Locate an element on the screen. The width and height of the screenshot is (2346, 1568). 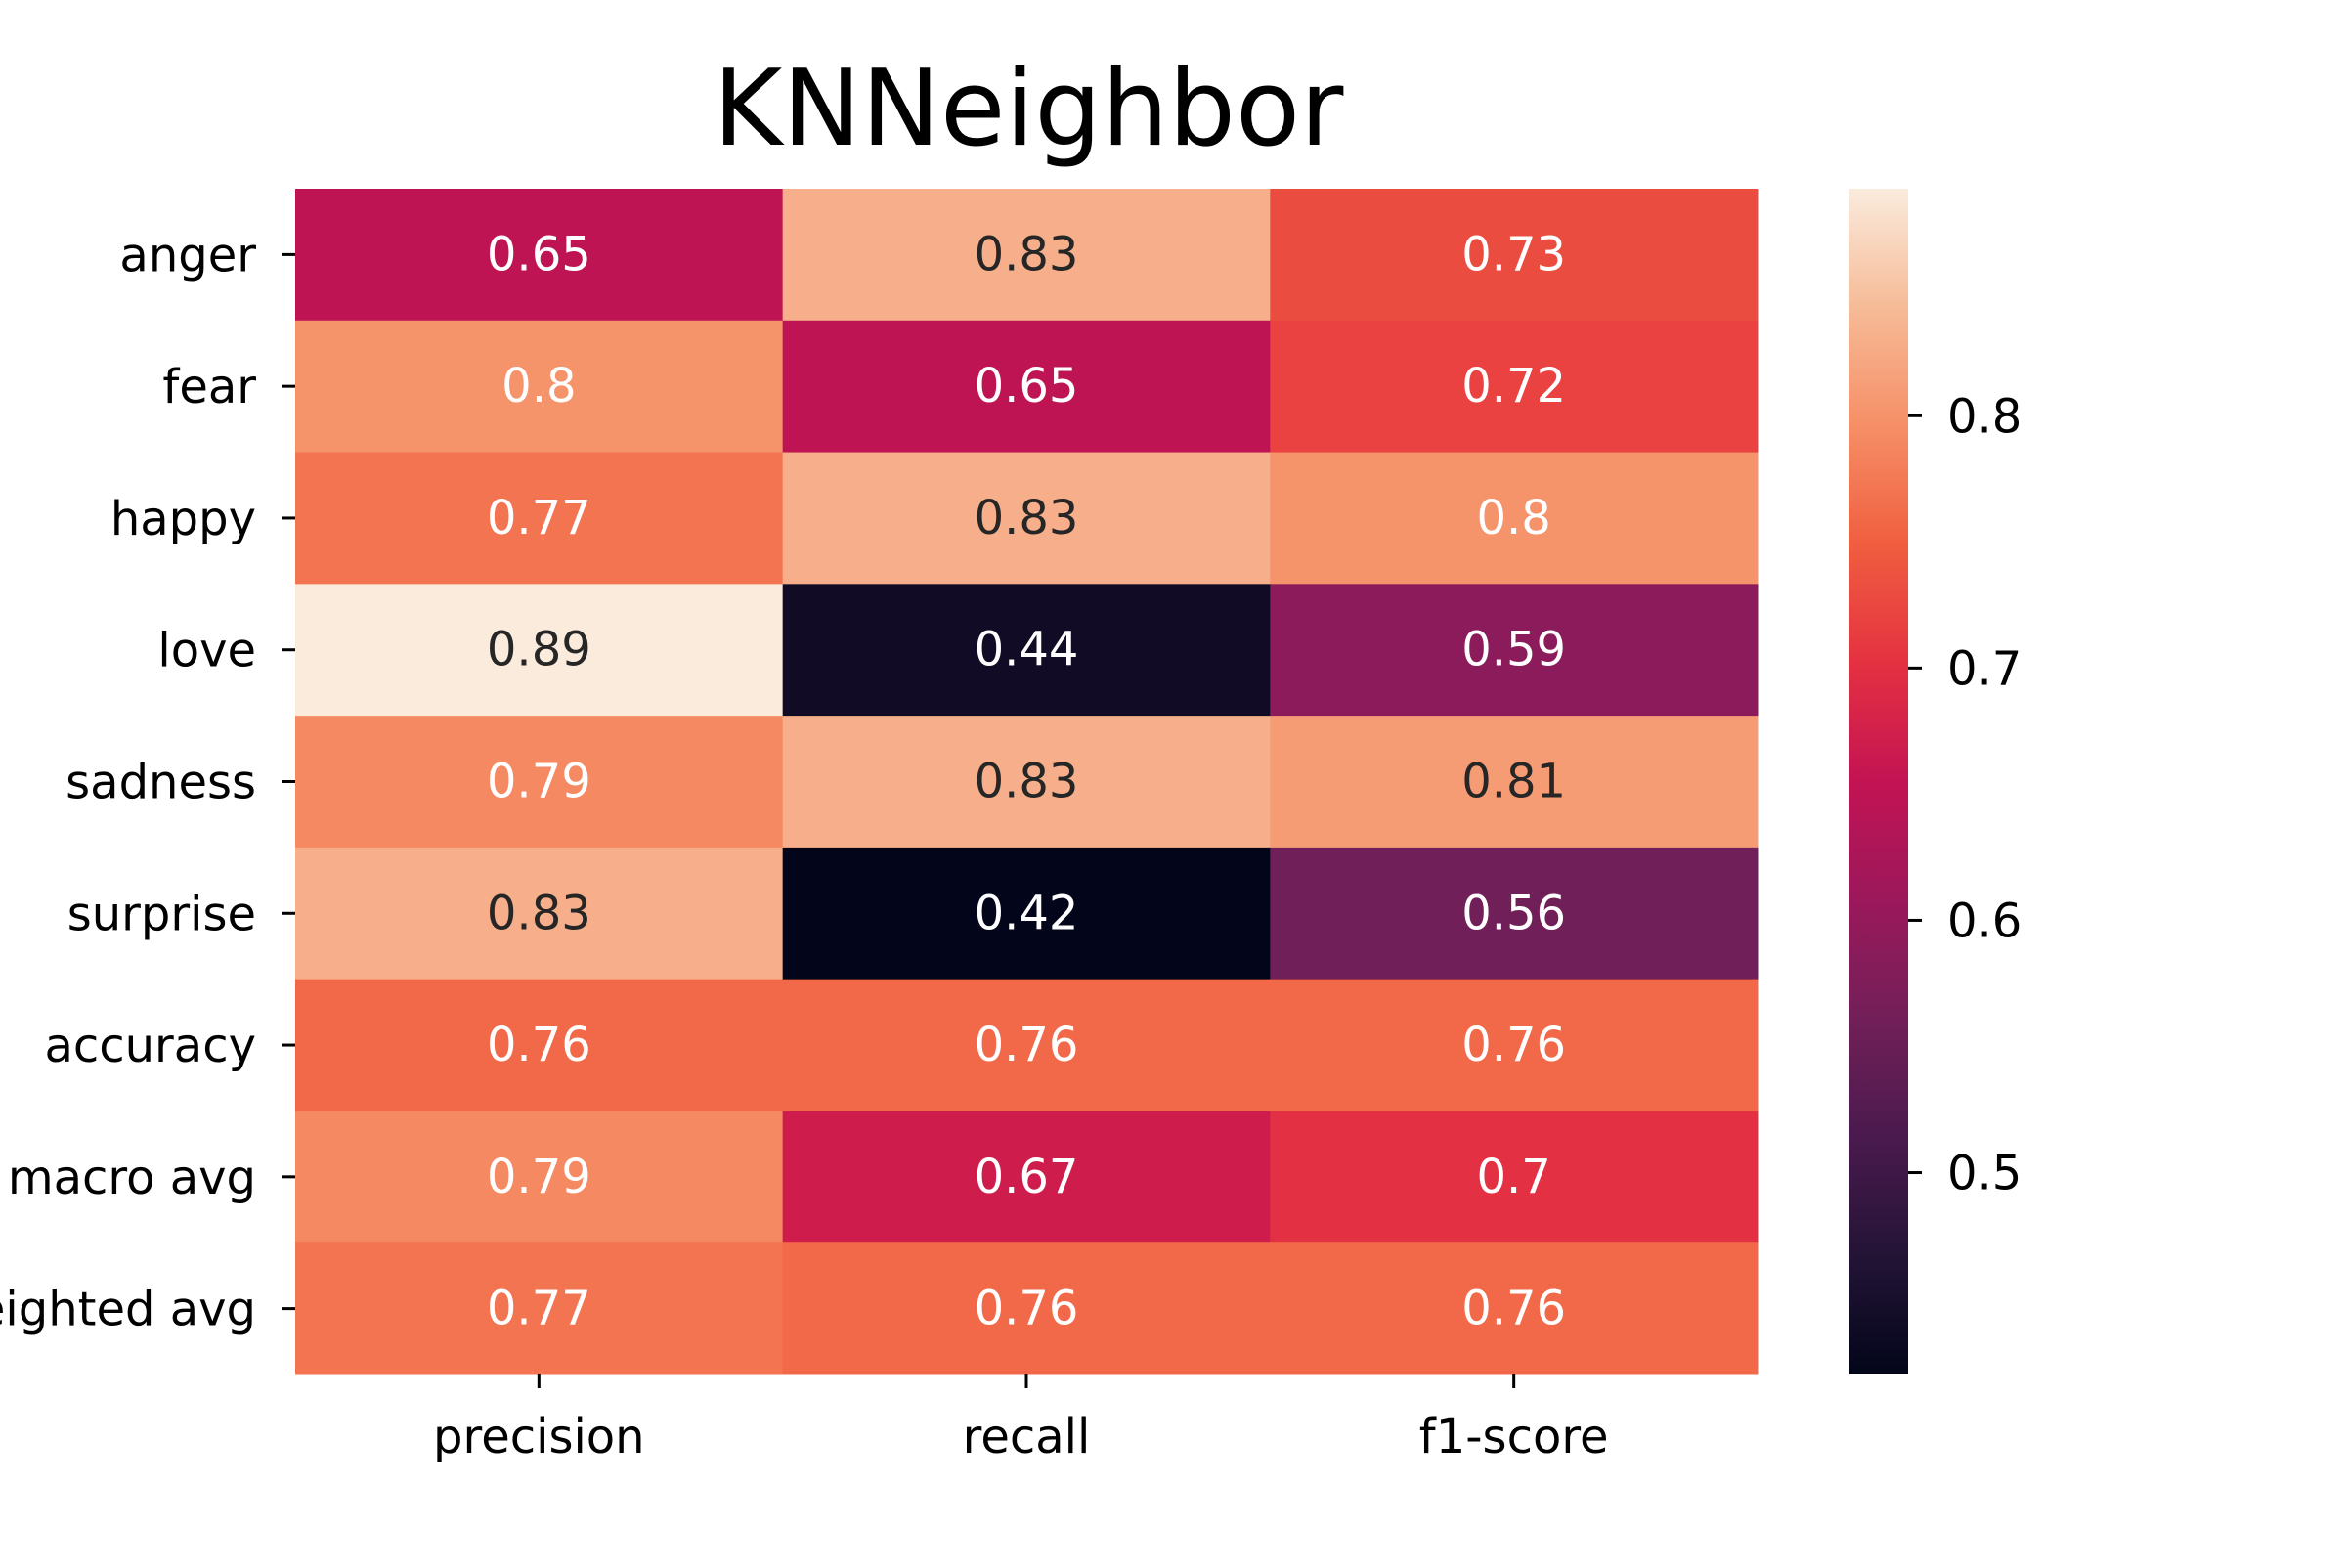
x-tick-label: precision is located at coordinates (539, 1437).